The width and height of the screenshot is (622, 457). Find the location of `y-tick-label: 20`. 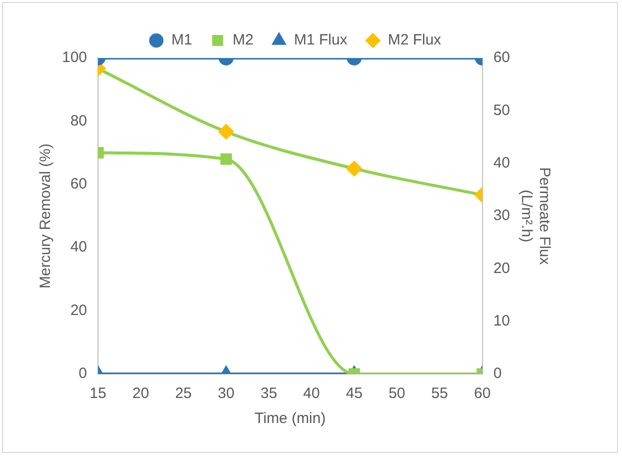

y-tick-label: 20 is located at coordinates (79, 310).